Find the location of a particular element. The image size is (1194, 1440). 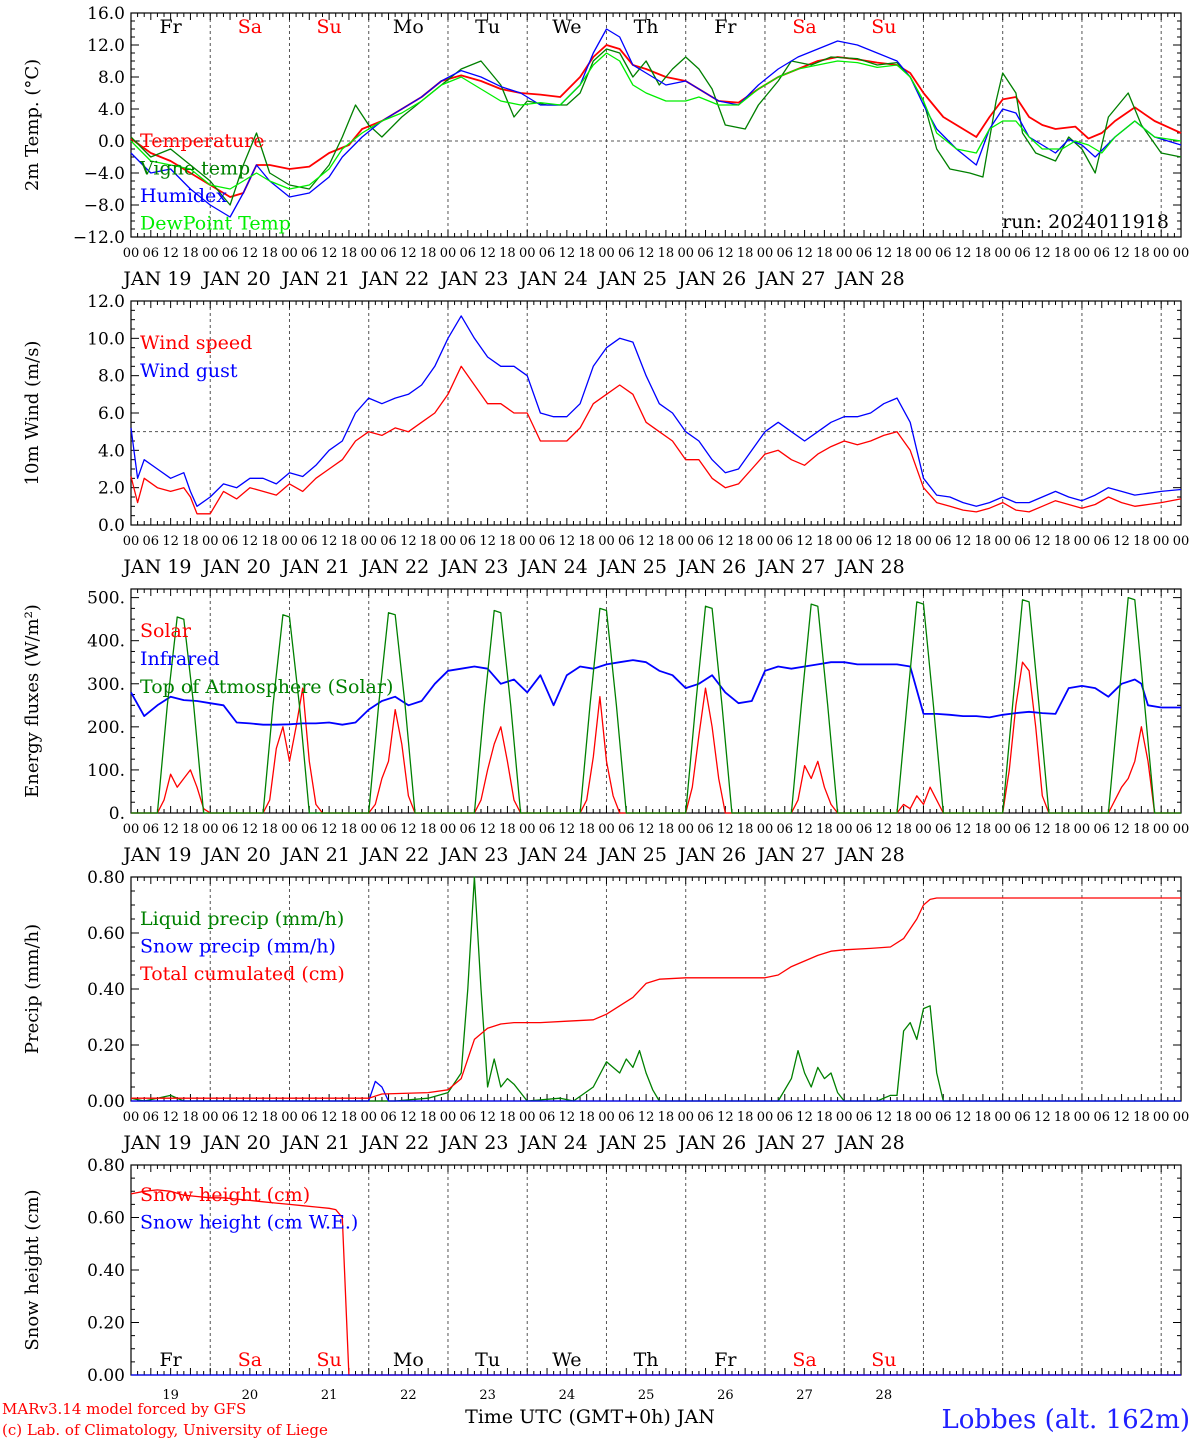

day-number: 23 is located at coordinates (487, 1395).